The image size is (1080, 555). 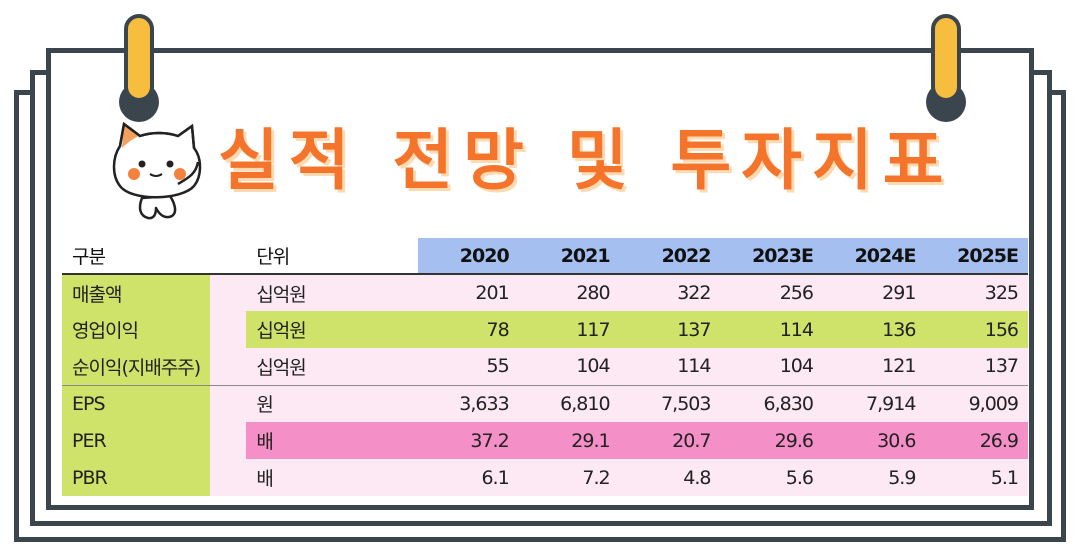 What do you see at coordinates (771, 256) in the screenshot?
I see `header-year: 2023E` at bounding box center [771, 256].